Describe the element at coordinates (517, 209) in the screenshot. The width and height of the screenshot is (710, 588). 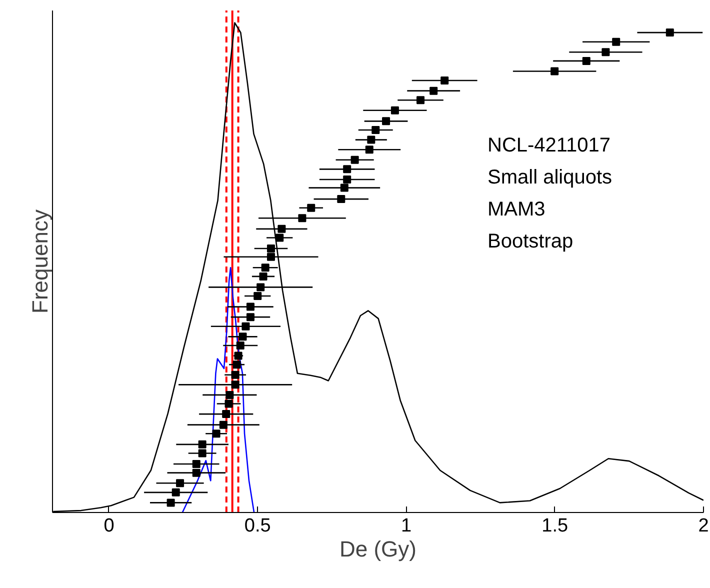
I see `annotation: MAM3` at that location.